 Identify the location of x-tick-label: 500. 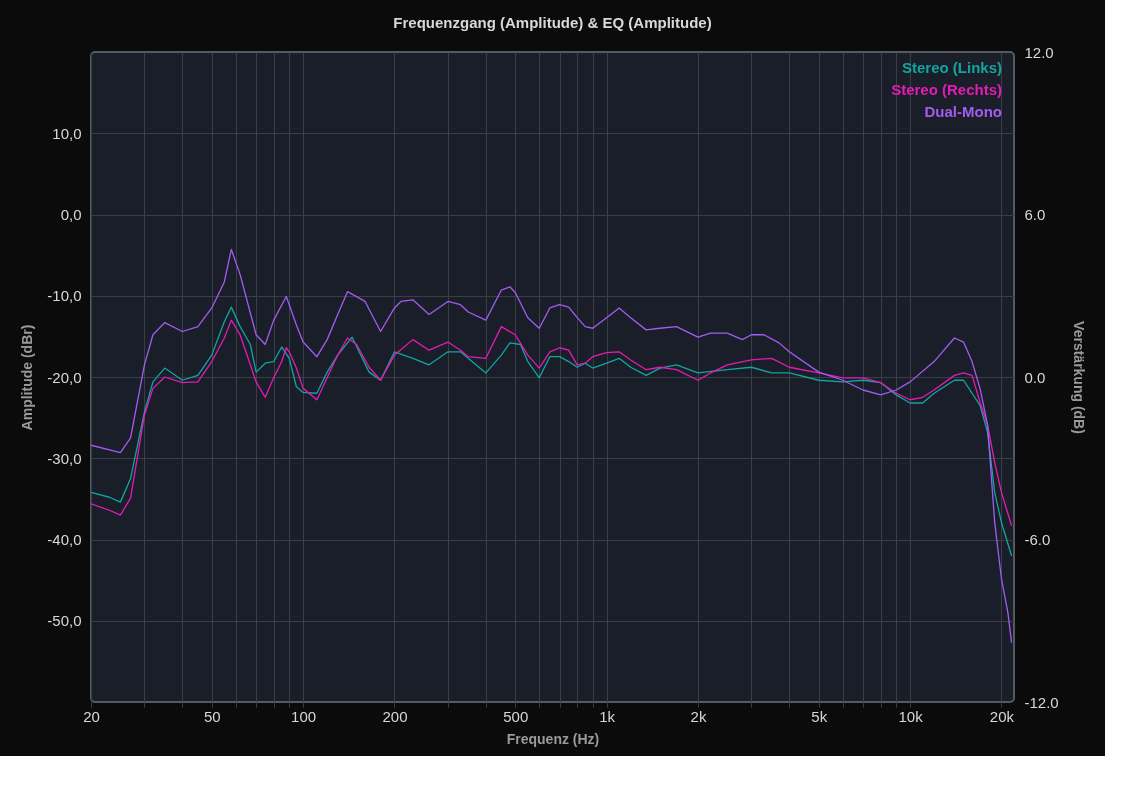
(516, 716).